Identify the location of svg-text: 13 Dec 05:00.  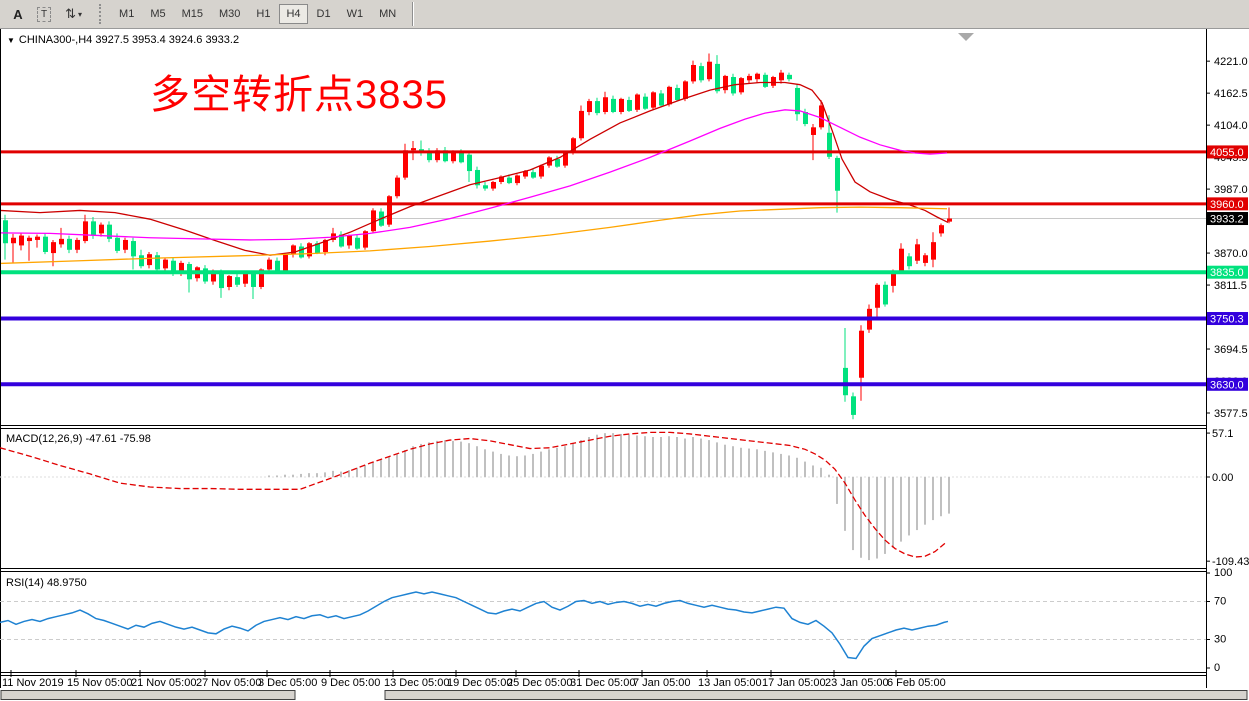
(416, 683).